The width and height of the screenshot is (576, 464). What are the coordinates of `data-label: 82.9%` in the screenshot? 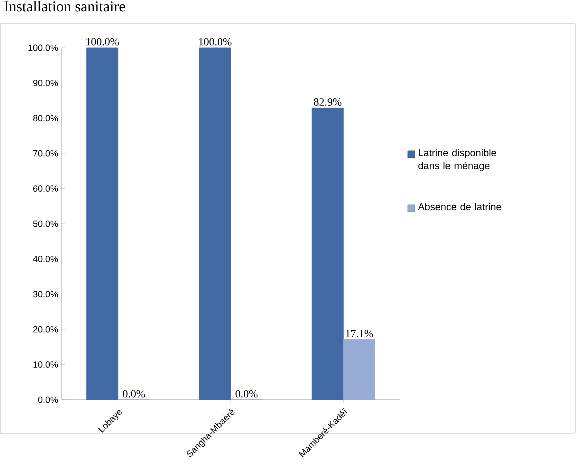 It's located at (328, 102).